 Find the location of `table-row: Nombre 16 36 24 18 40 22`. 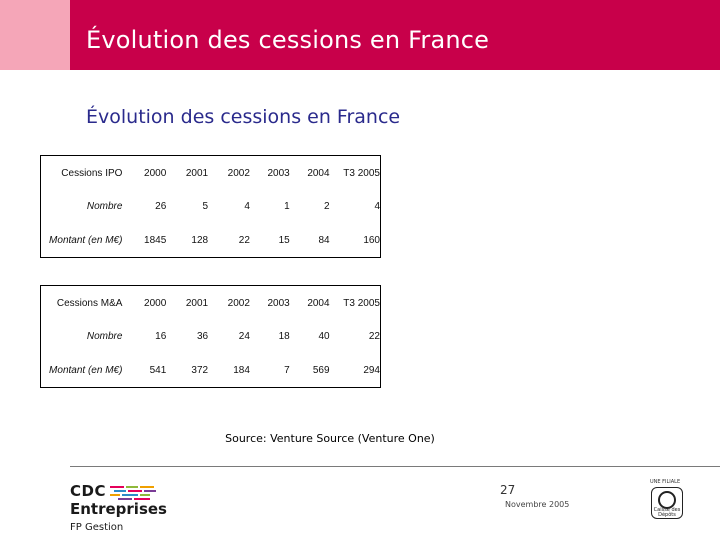

table-row: Nombre 16 36 24 18 40 22 is located at coordinates (211, 336).